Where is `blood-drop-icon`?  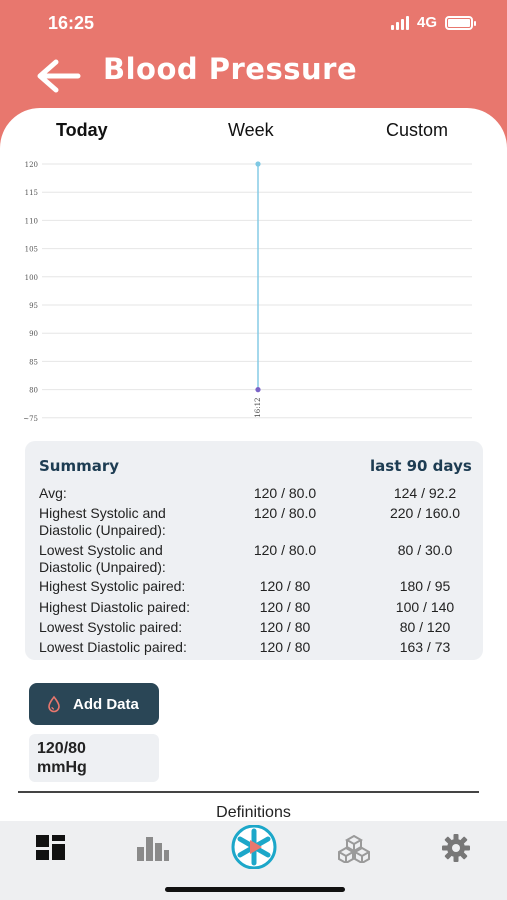 blood-drop-icon is located at coordinates (54, 704).